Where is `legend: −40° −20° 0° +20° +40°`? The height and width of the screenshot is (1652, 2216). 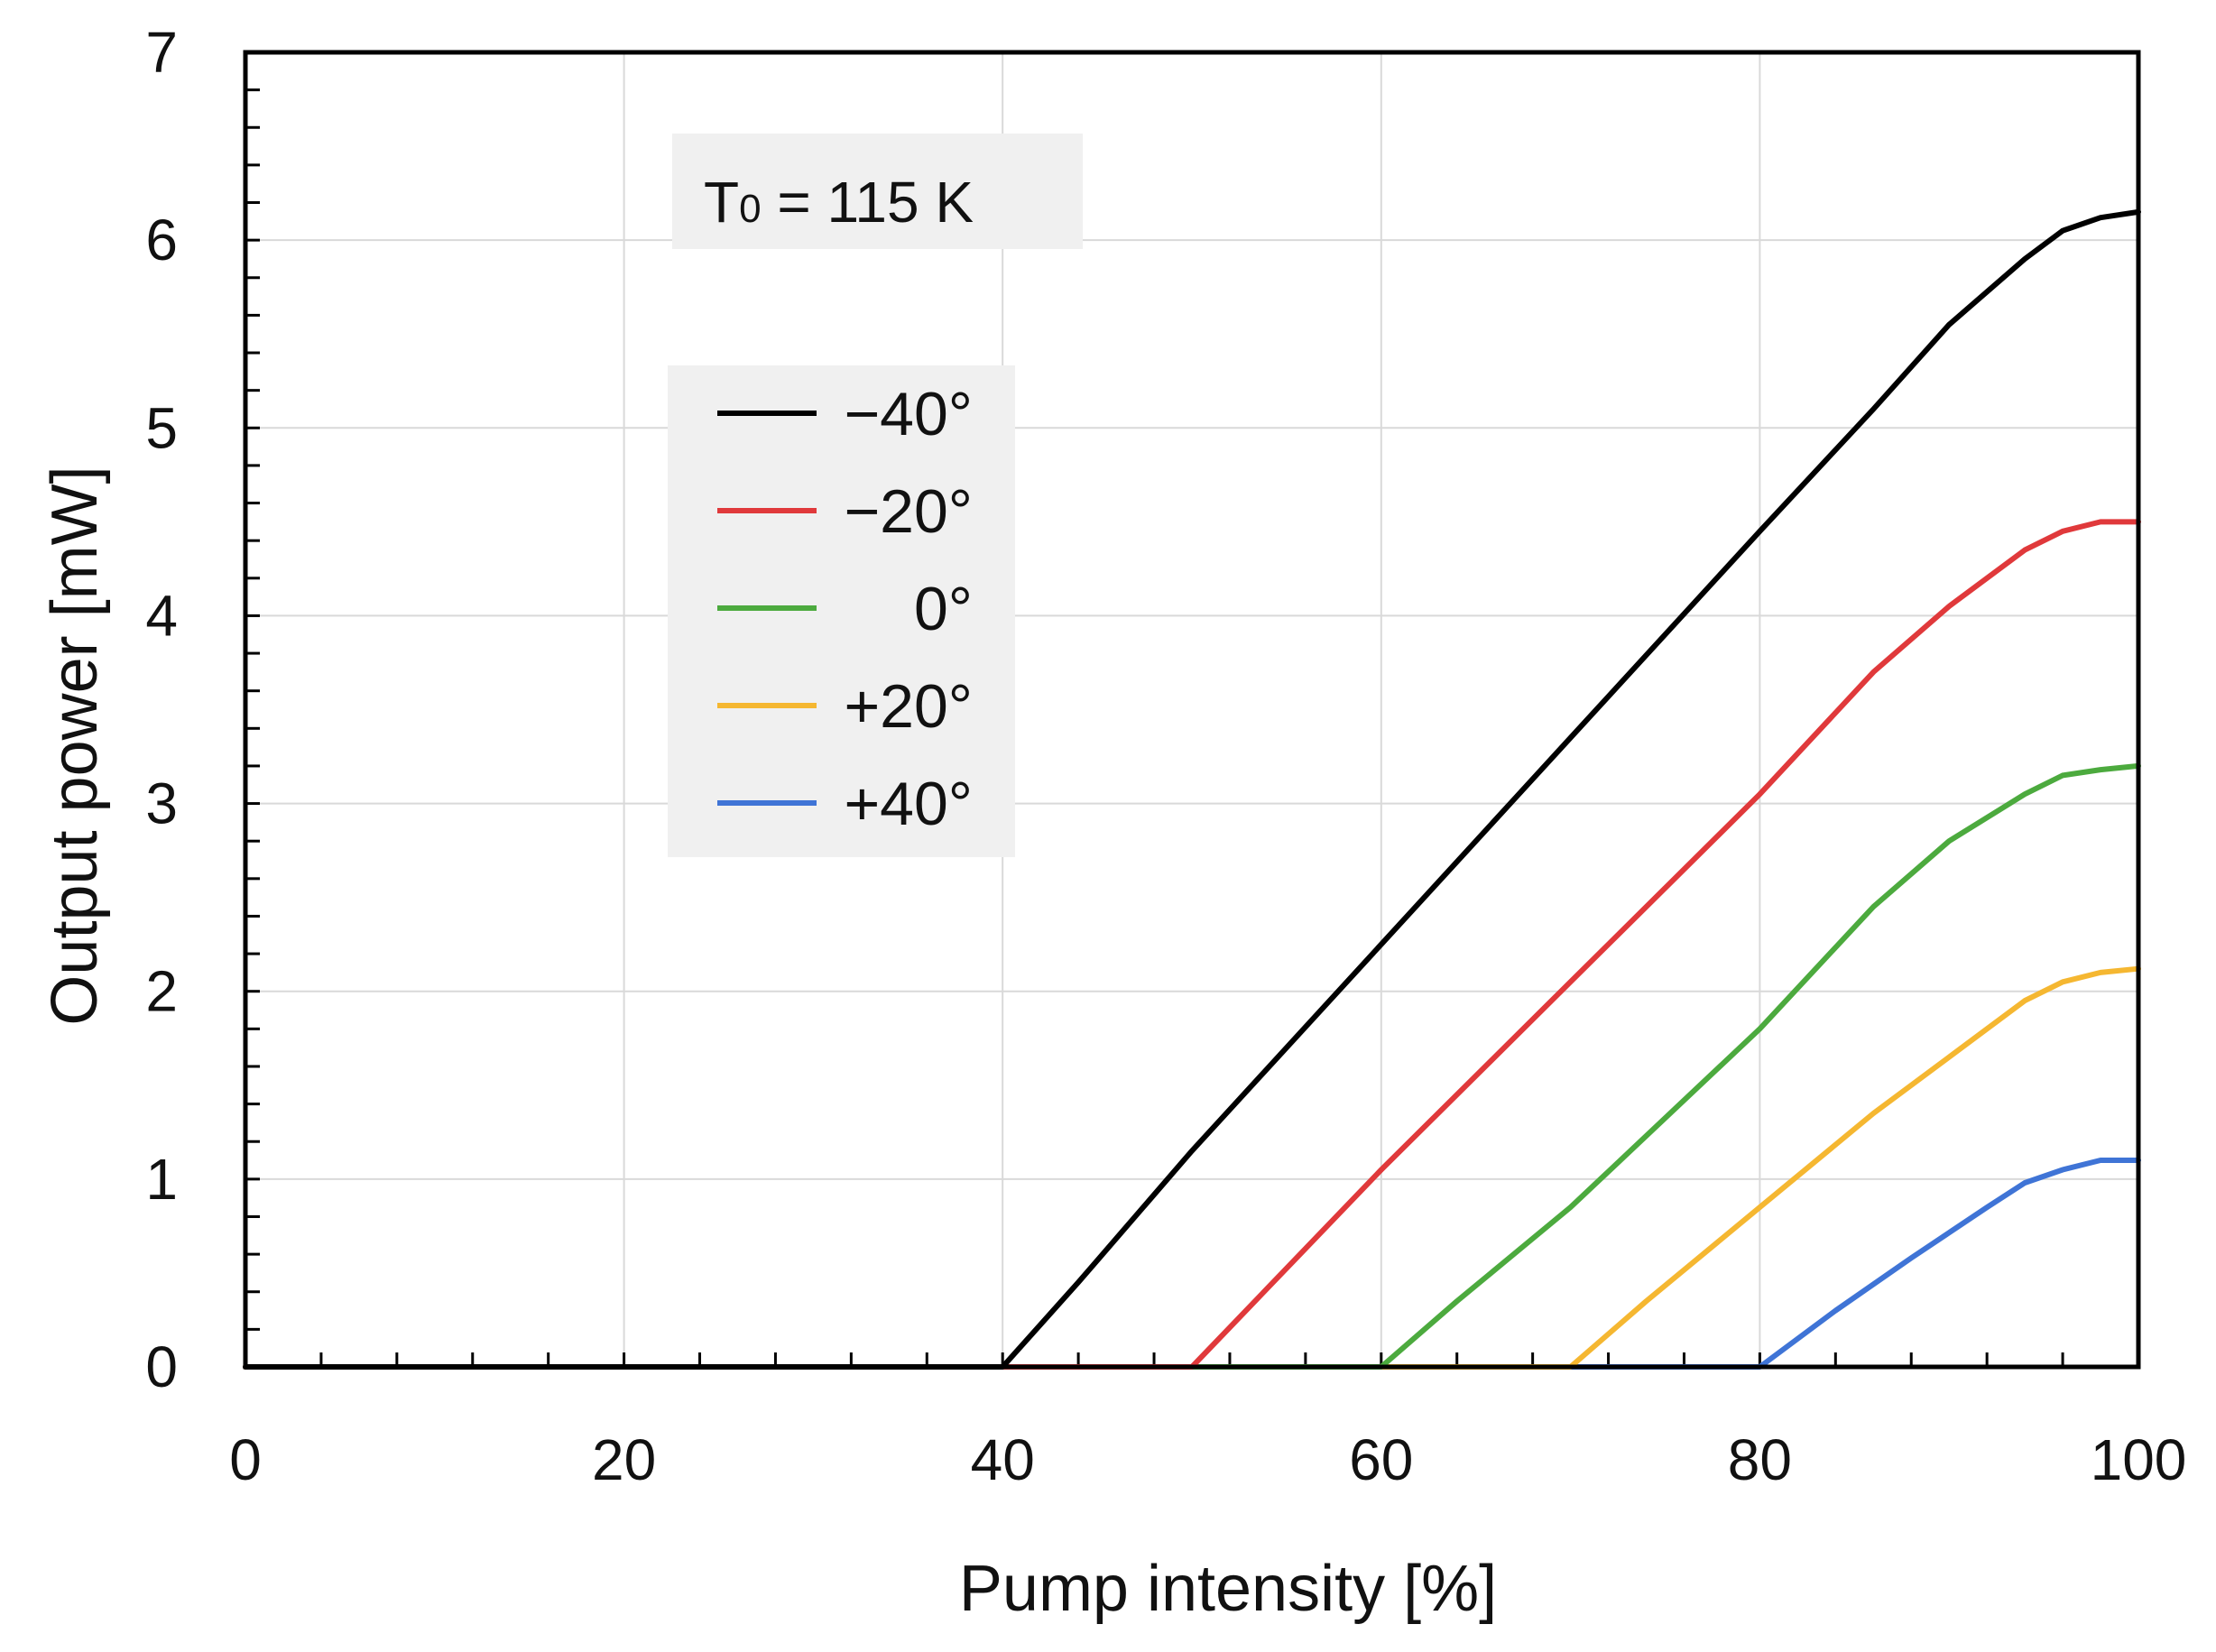
legend: −40° −20° 0° +20° +40° is located at coordinates (841, 611).